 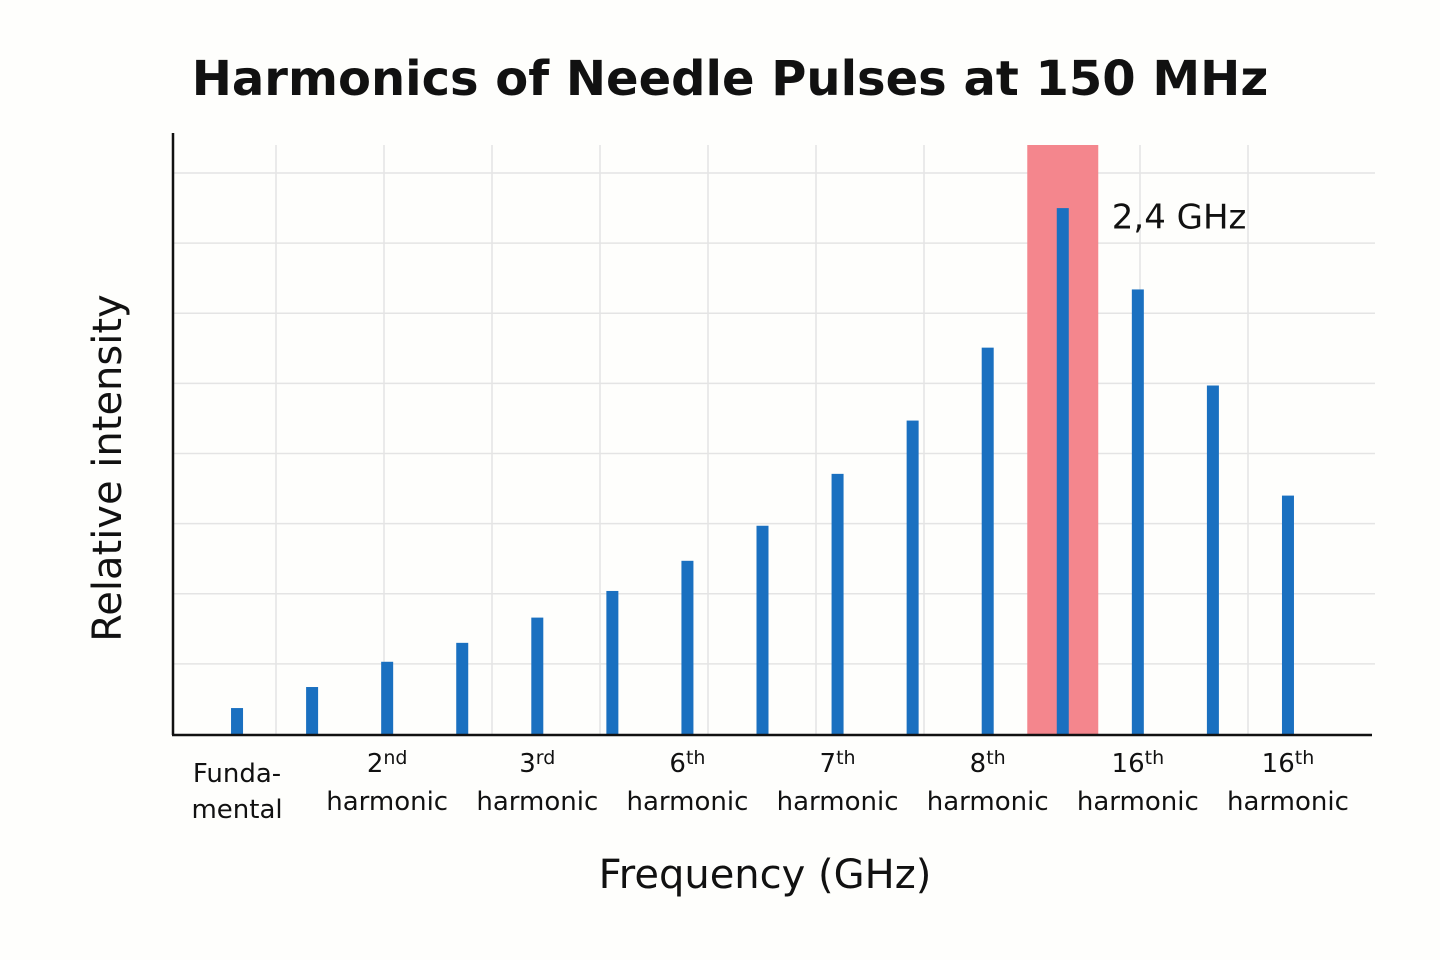 What do you see at coordinates (236, 792) in the screenshot?
I see `x-tick-label: Funda-mental` at bounding box center [236, 792].